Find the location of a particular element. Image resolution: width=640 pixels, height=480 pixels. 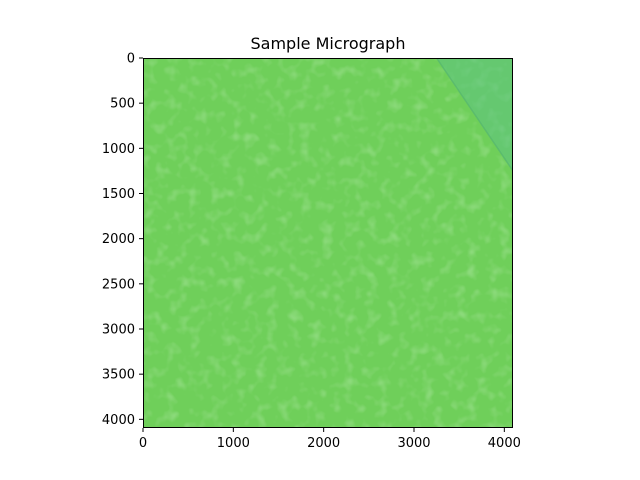

y-tick-label: 1000 is located at coordinates (118, 149).